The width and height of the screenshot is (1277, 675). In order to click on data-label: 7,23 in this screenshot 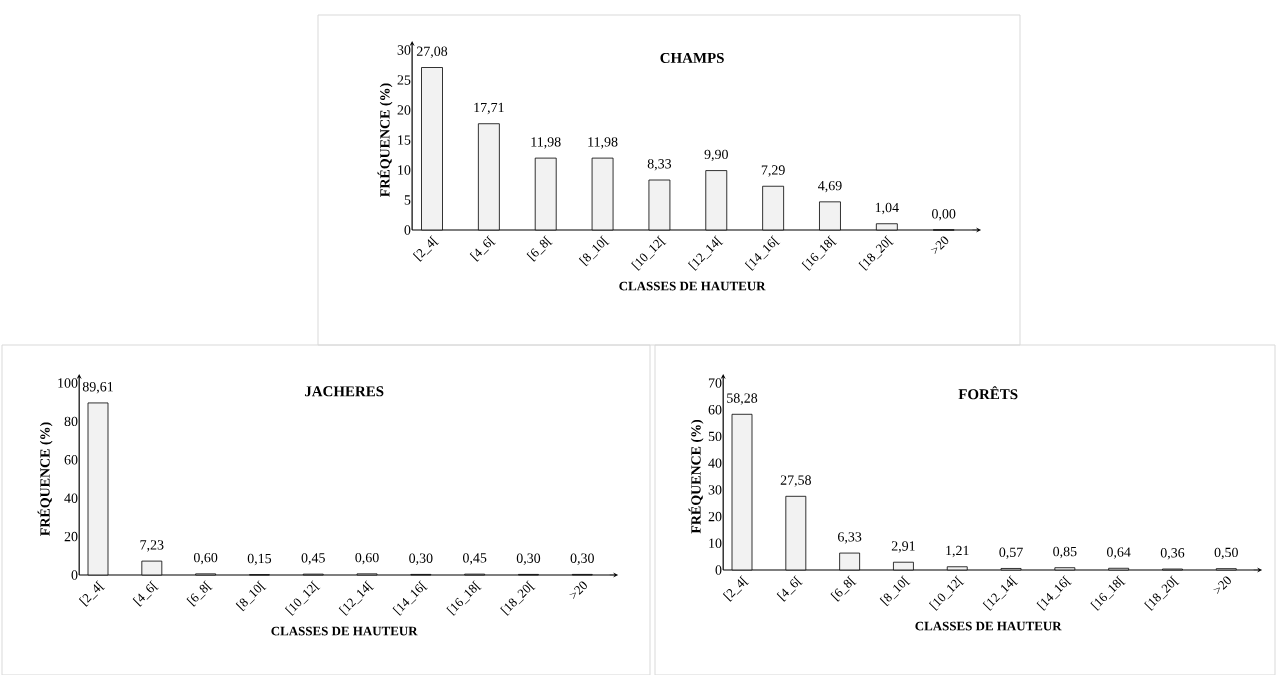, I will do `click(152, 546)`.